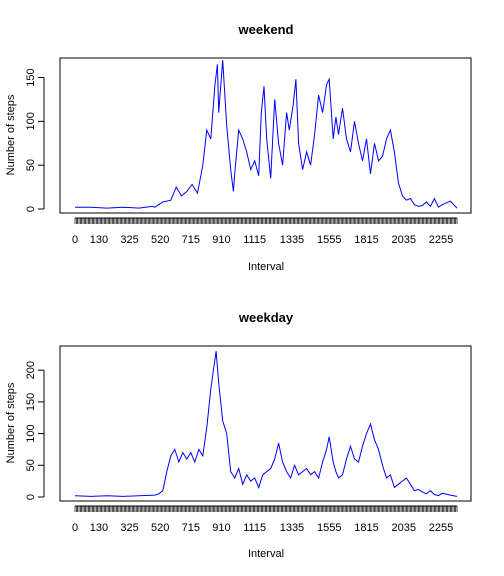 The height and width of the screenshot is (576, 504). I want to click on y-axis: 0 50 100 150, so click(35, 140).